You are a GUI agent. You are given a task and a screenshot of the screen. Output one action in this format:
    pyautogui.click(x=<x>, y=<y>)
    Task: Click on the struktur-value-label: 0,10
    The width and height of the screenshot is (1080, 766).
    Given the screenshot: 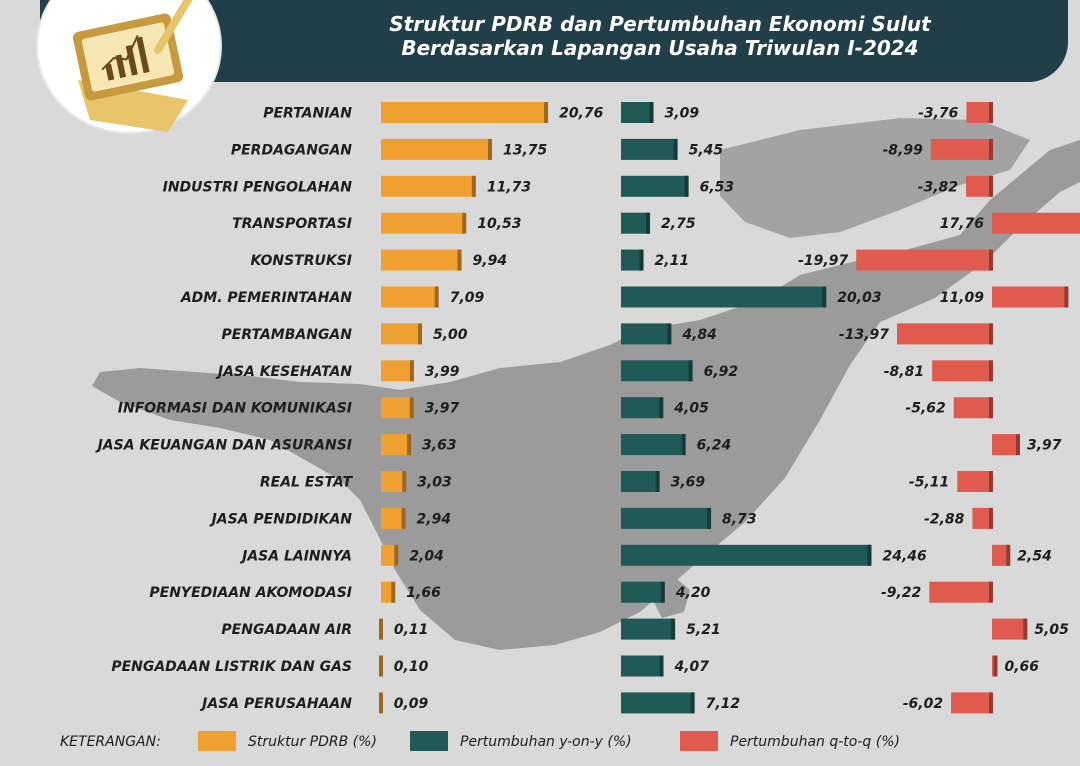 What is the action you would take?
    pyautogui.click(x=411, y=667)
    